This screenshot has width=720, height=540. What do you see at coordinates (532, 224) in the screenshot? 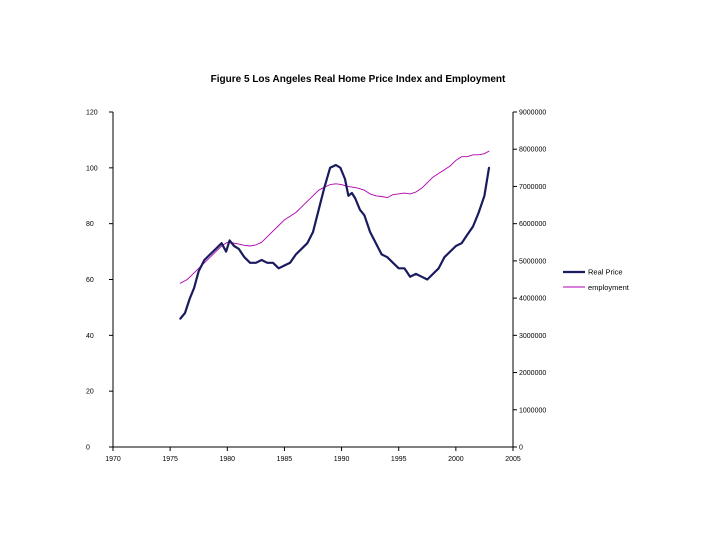
I see `y2-tick-label: 6000000` at bounding box center [532, 224].